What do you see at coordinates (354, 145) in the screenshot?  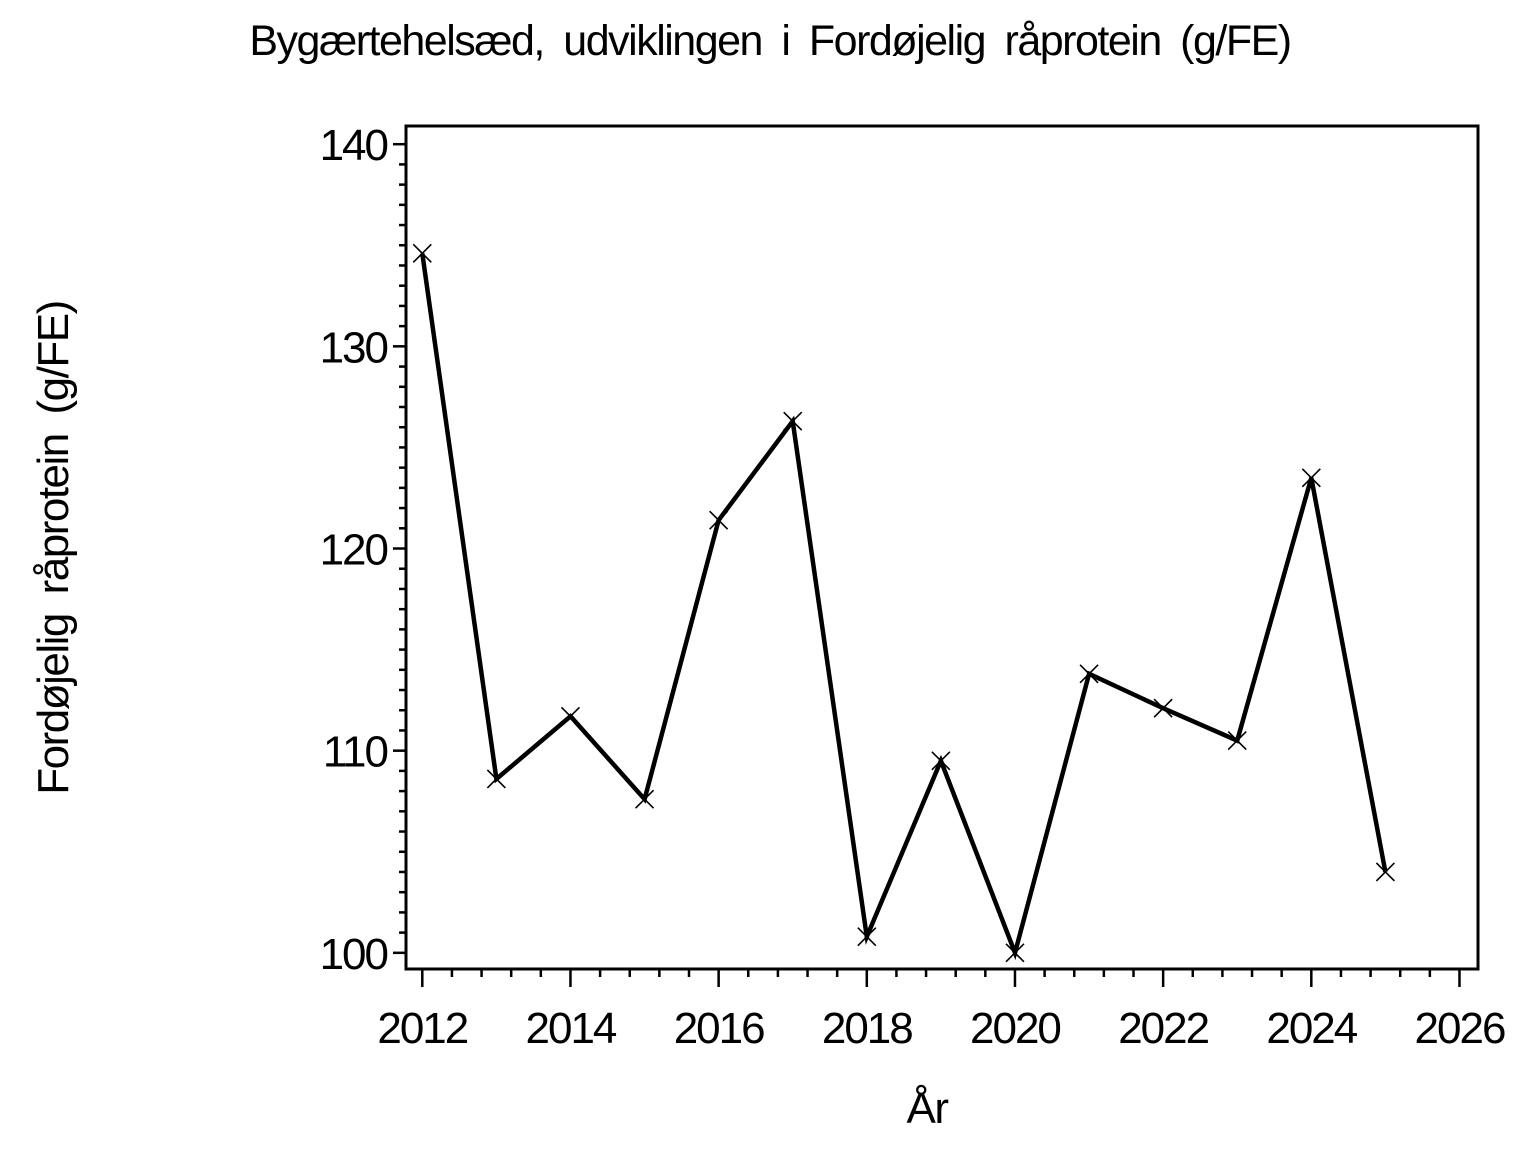 I see `y-tick-label: 140` at bounding box center [354, 145].